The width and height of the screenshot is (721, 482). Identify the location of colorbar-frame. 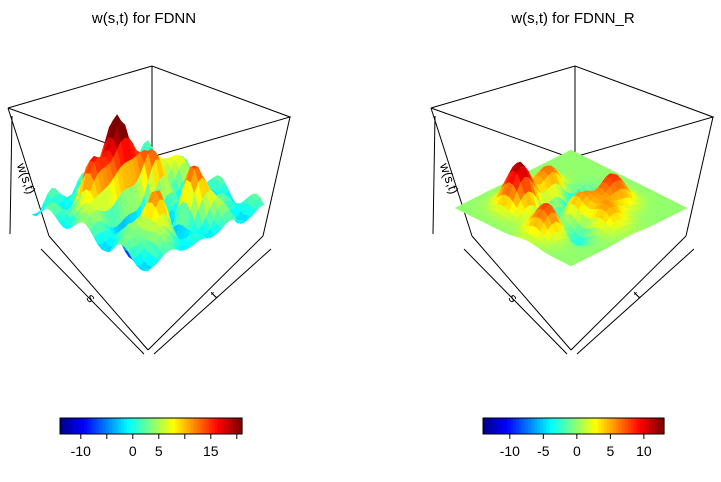
(151, 426).